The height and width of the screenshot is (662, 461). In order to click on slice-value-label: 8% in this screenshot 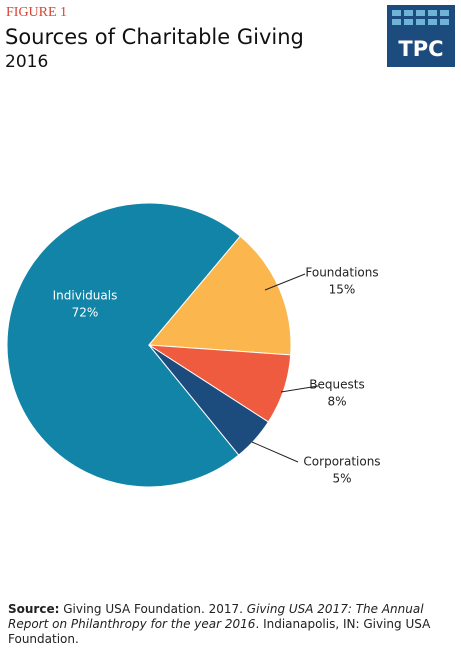, I will do `click(336, 402)`.